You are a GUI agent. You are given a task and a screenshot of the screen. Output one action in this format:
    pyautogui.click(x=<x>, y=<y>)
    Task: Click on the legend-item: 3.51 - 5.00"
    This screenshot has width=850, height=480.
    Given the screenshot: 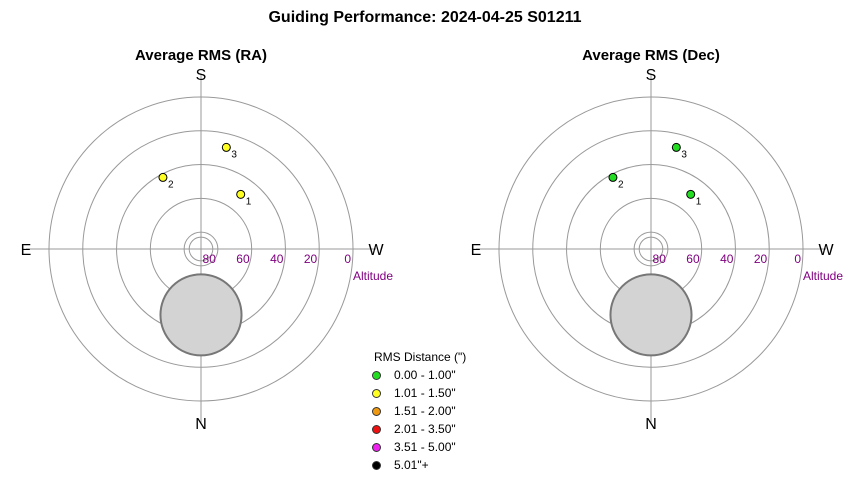 What is the action you would take?
    pyautogui.click(x=433, y=447)
    